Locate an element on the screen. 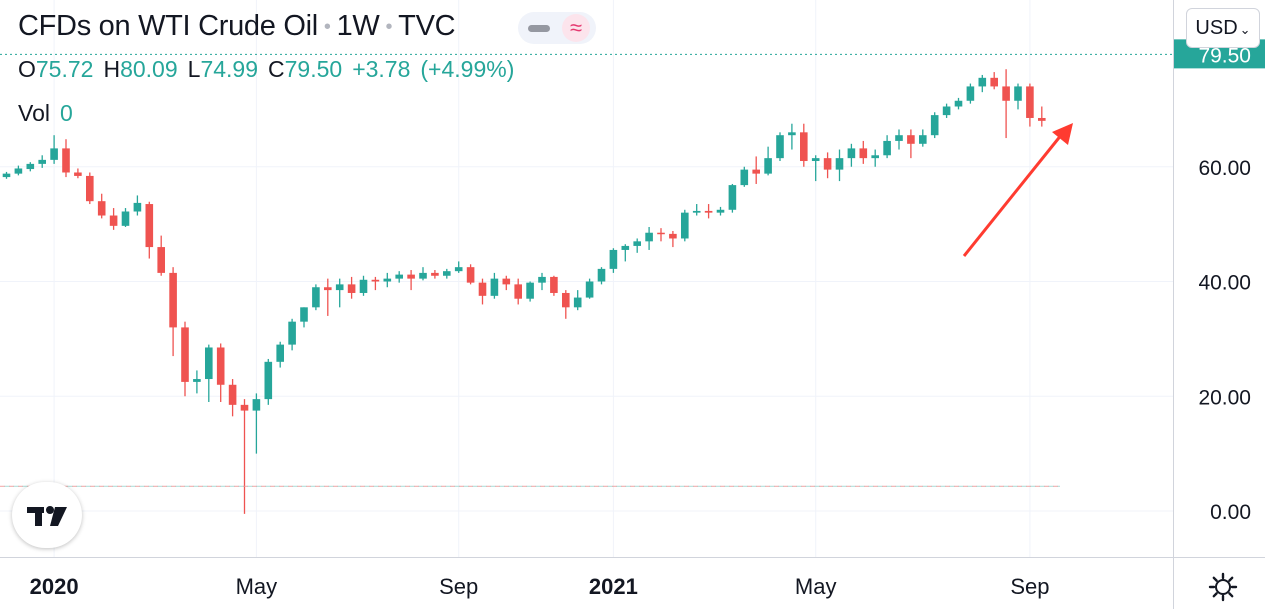  gear-icon is located at coordinates (1223, 587).